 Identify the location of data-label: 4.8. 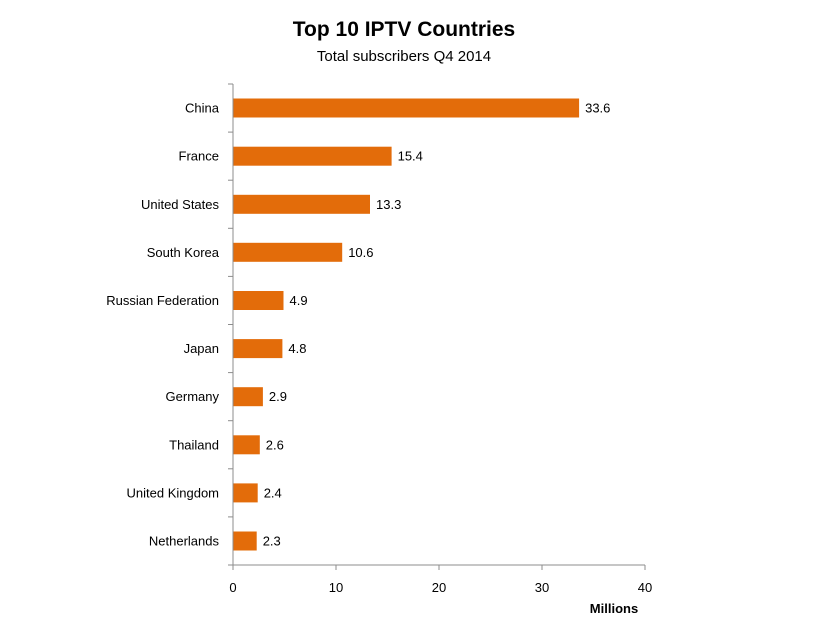
(297, 348).